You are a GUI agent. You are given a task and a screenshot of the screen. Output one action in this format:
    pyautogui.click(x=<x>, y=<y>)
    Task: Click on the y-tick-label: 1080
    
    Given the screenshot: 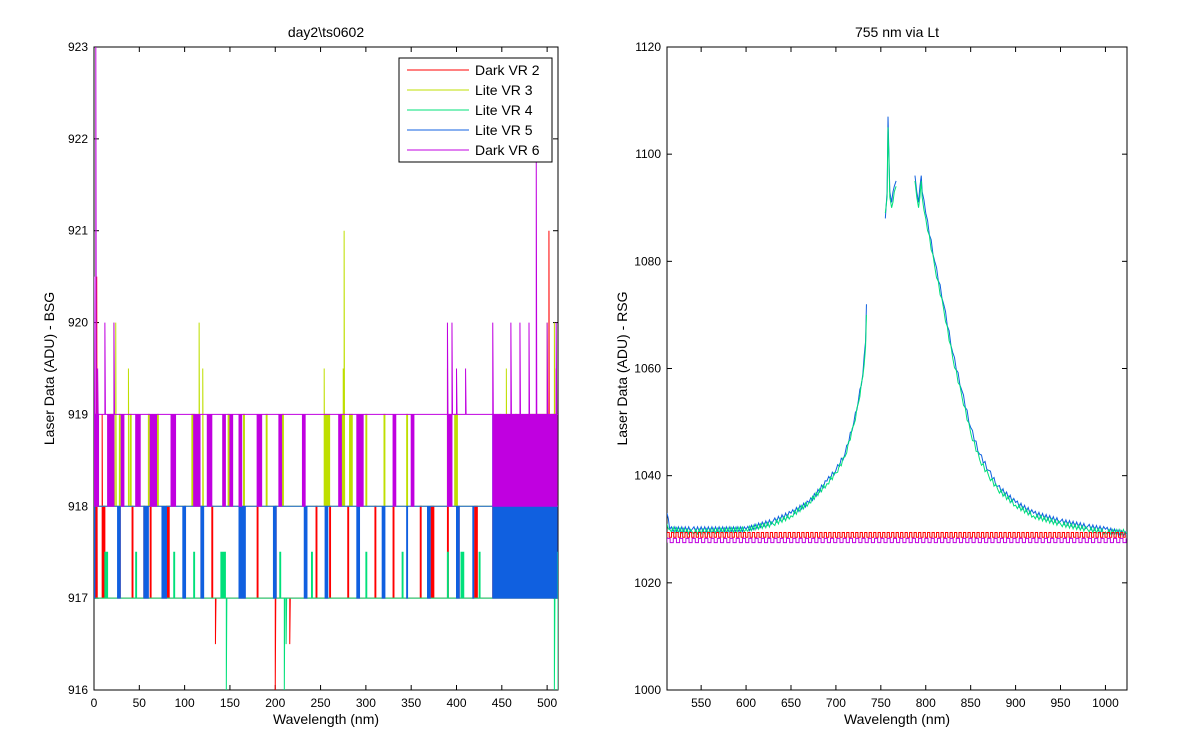 What is the action you would take?
    pyautogui.click(x=647, y=261)
    